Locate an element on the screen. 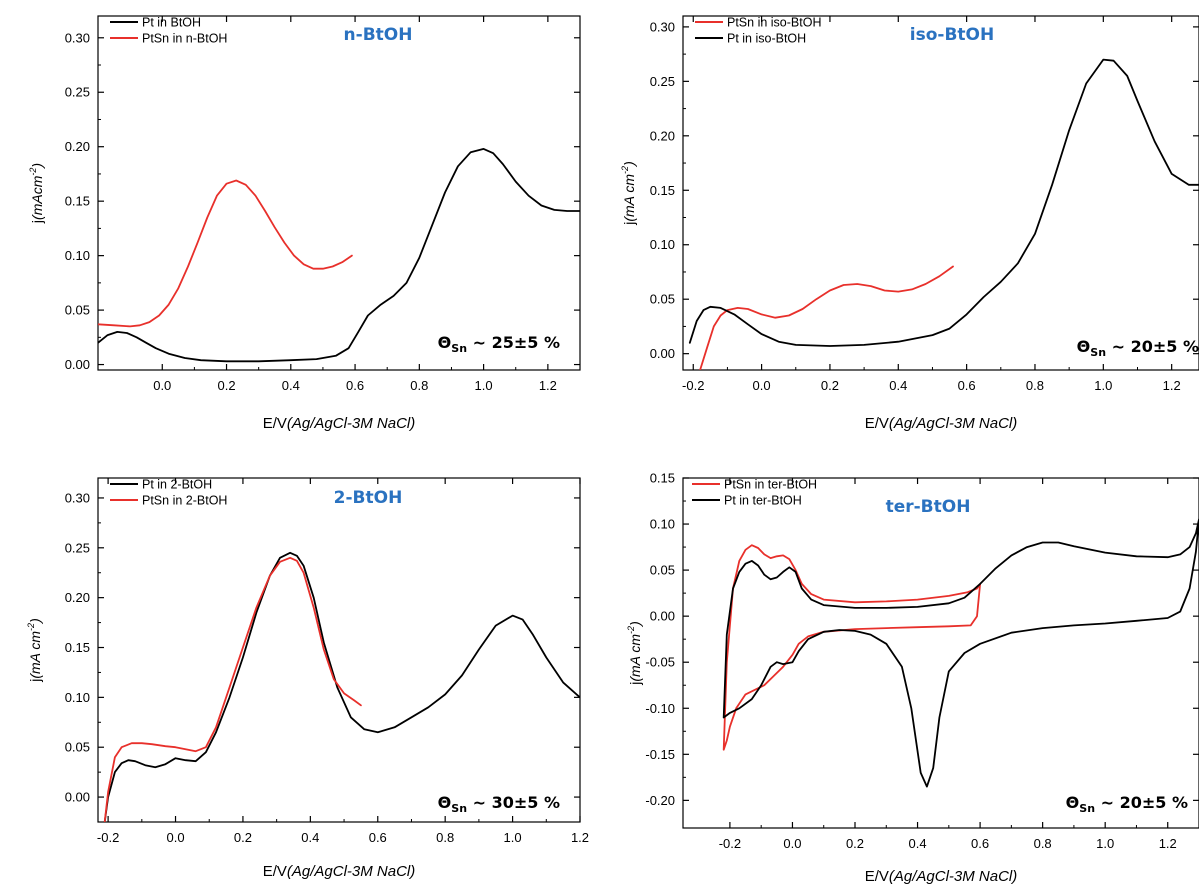 The width and height of the screenshot is (1199, 893). legend-label: Pt in 2-BtOH is located at coordinates (177, 485).